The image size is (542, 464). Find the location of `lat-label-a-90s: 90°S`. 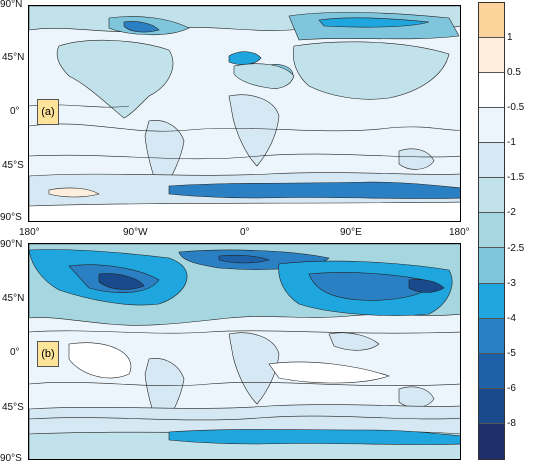

lat-label-a-90s: 90°S is located at coordinates (11, 217).